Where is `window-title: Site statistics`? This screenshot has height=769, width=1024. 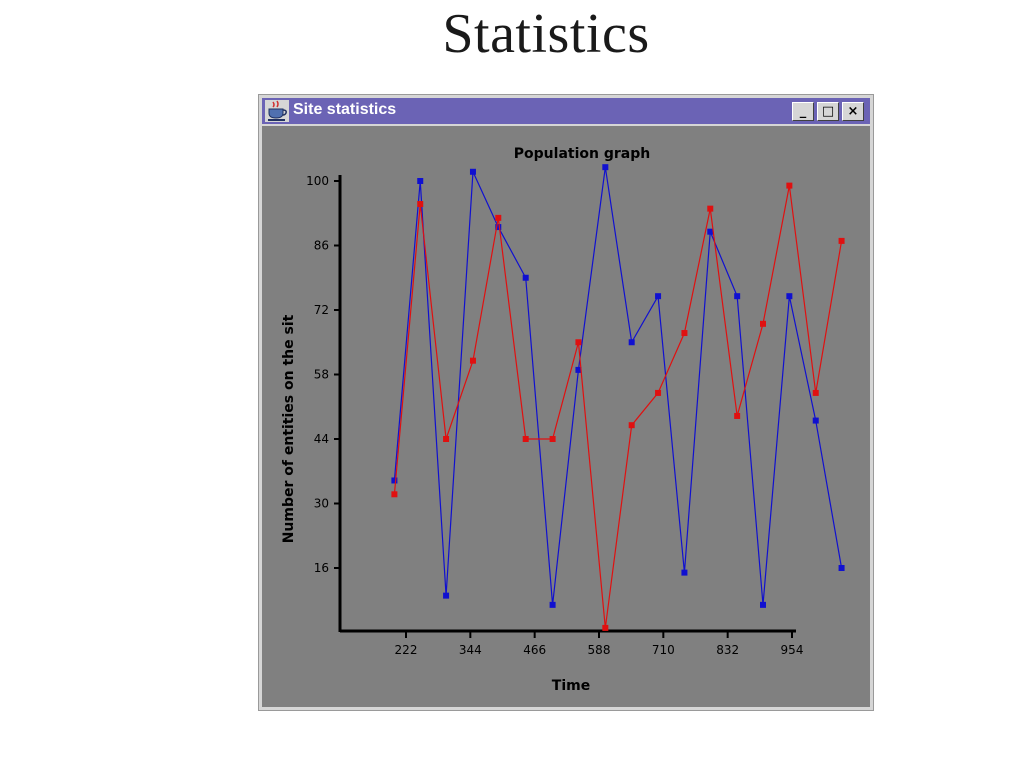 window-title: Site statistics is located at coordinates (345, 109).